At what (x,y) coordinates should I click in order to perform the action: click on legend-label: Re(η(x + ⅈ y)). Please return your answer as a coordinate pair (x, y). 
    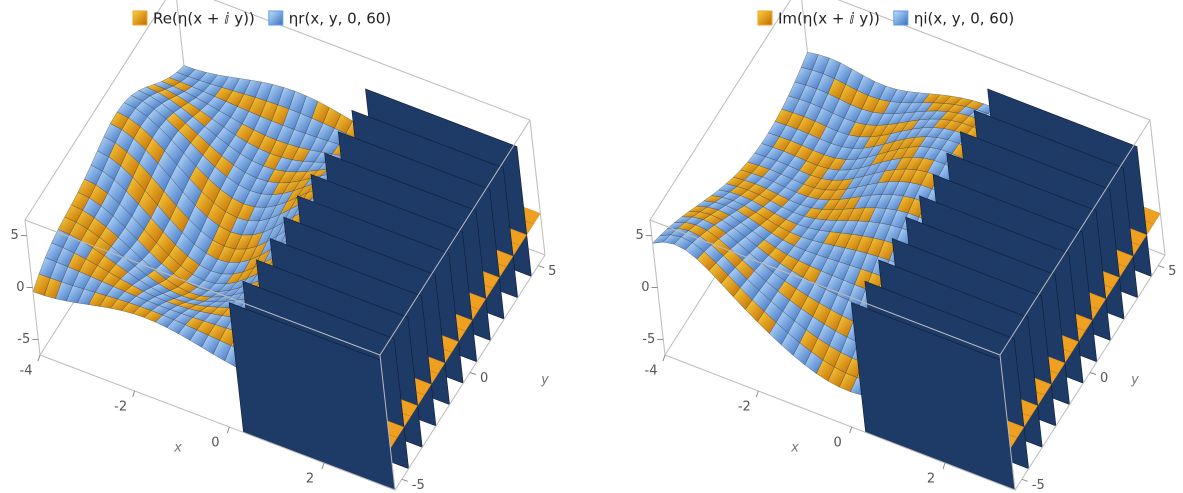
    Looking at the image, I should click on (204, 19).